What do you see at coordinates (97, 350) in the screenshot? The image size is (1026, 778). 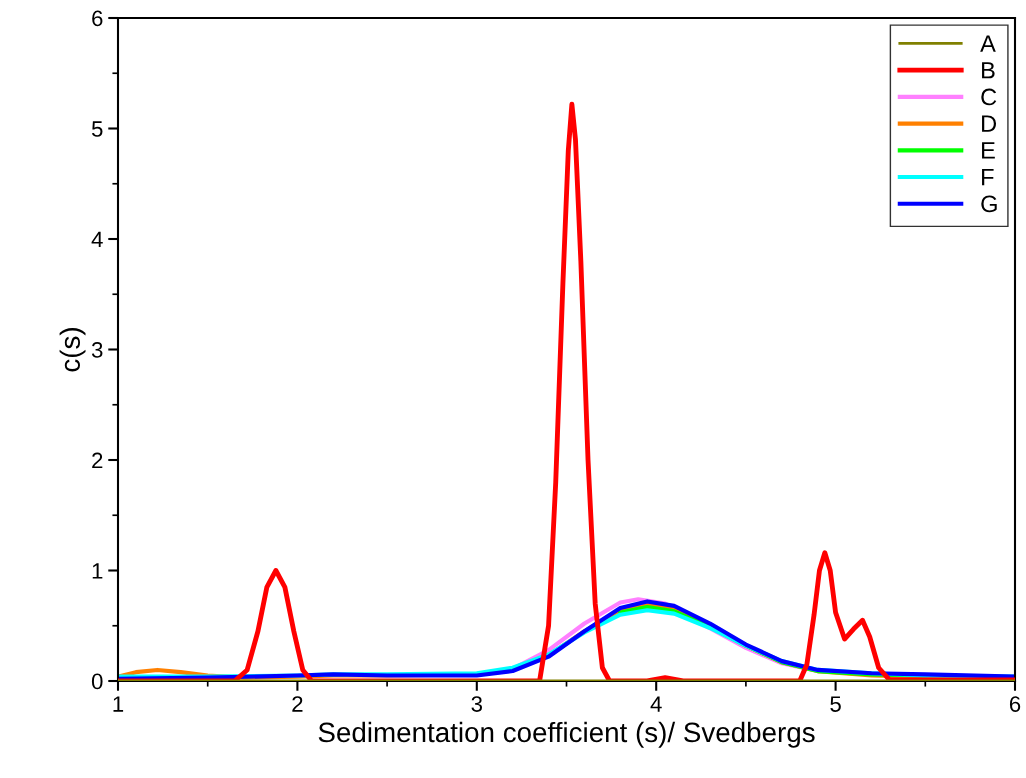 I see `y-tick-label: 3` at bounding box center [97, 350].